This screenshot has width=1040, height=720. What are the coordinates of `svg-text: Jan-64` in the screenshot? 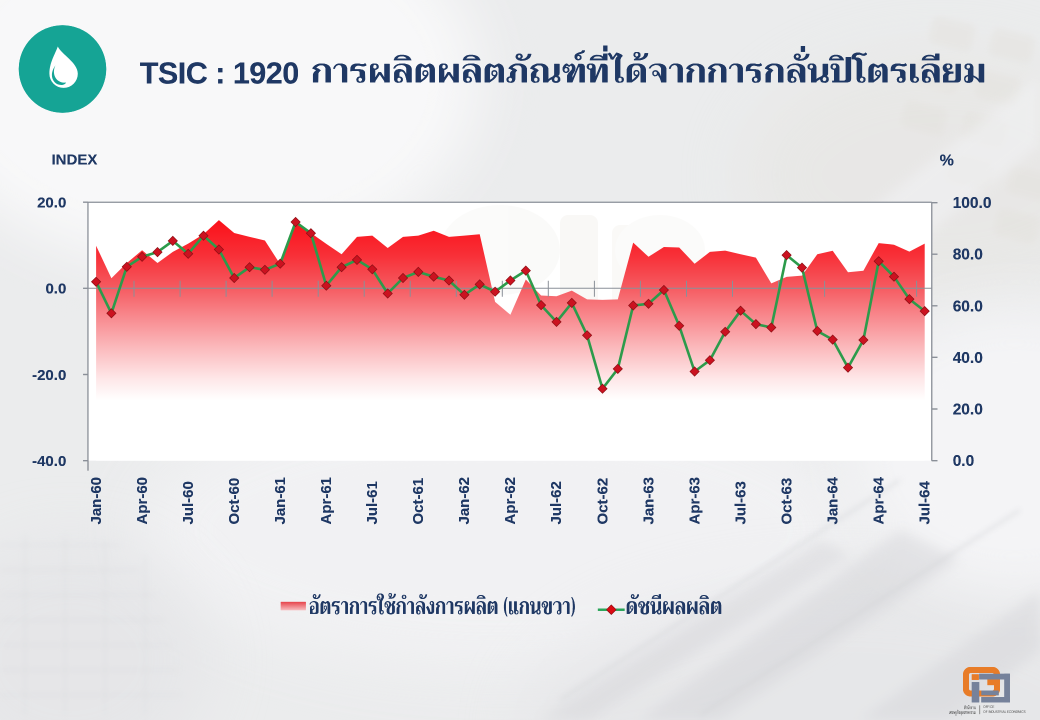 It's located at (833, 500).